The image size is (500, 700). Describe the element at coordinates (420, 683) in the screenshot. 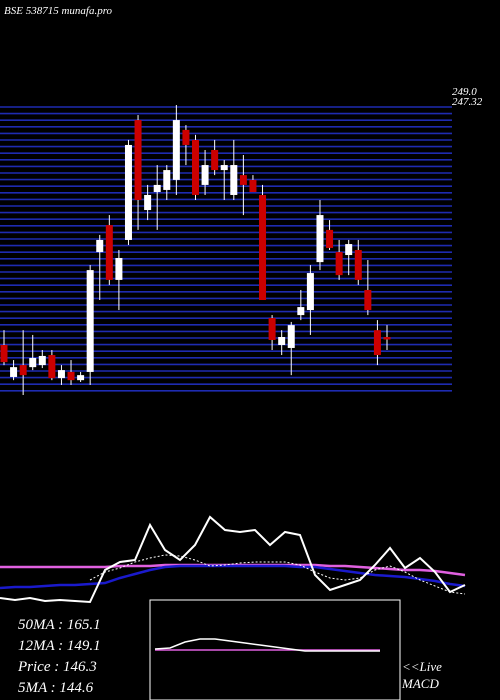

I see `macd-label: MACD` at that location.